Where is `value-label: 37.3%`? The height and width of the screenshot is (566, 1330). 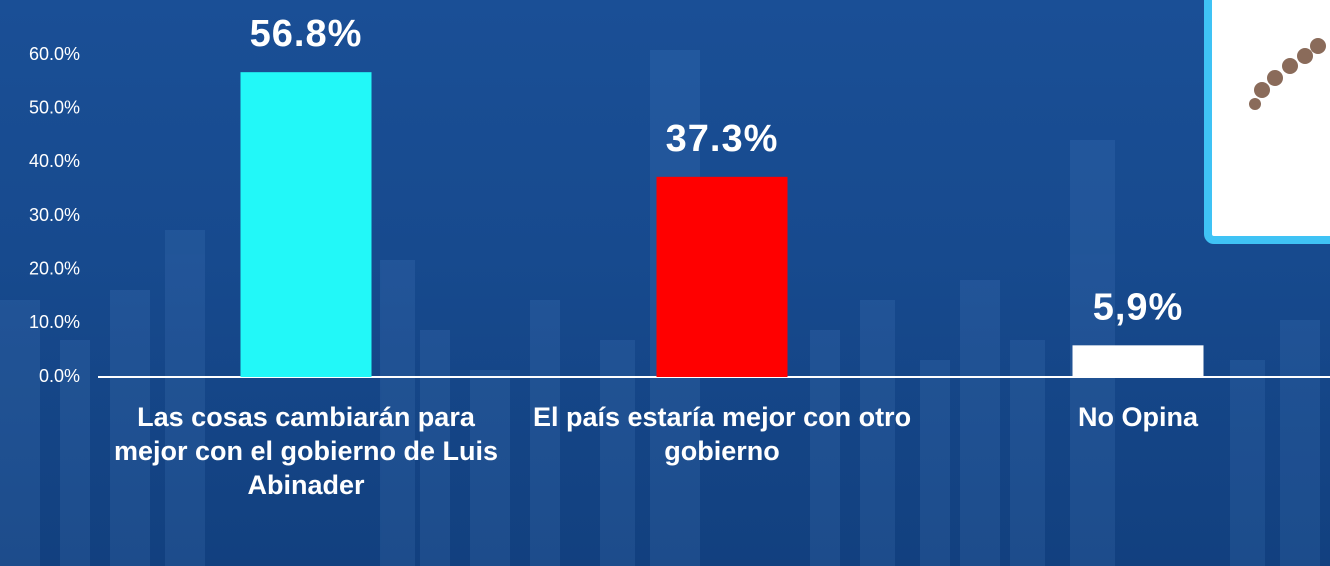 value-label: 37.3% is located at coordinates (722, 139).